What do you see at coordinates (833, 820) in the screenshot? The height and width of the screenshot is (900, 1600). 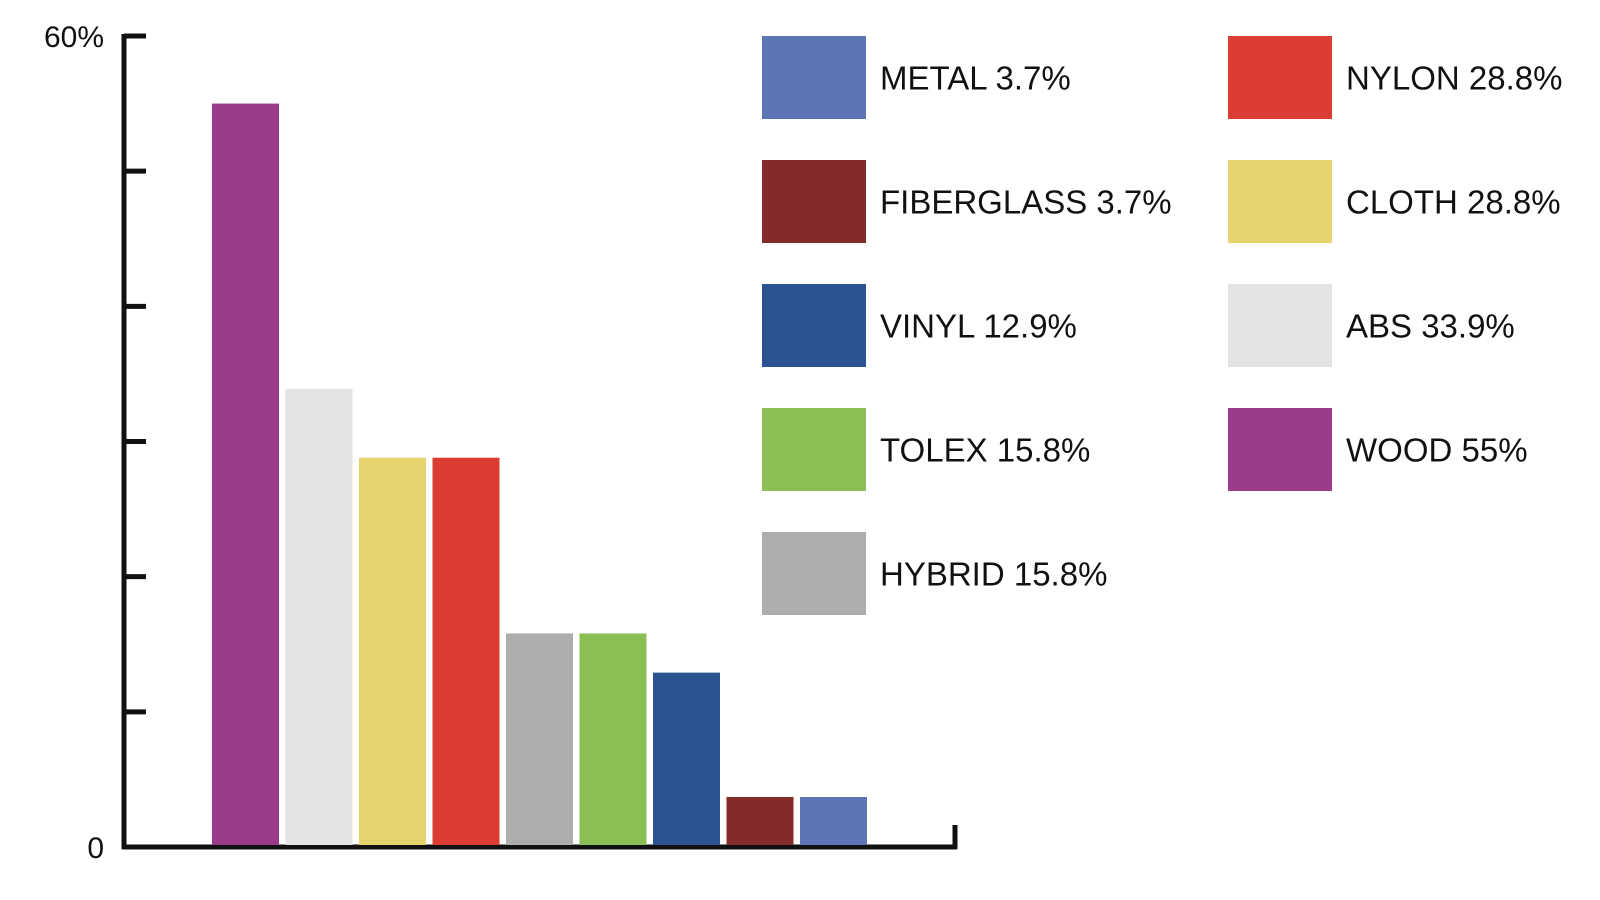 I see `bar-metal` at bounding box center [833, 820].